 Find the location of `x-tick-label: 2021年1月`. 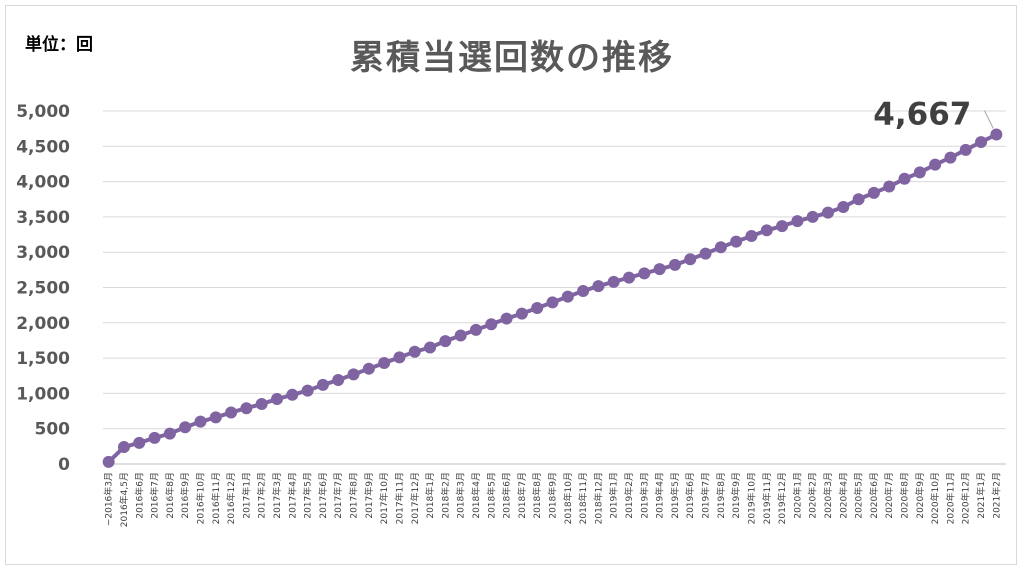

x-tick-label: 2021年1月 is located at coordinates (981, 495).